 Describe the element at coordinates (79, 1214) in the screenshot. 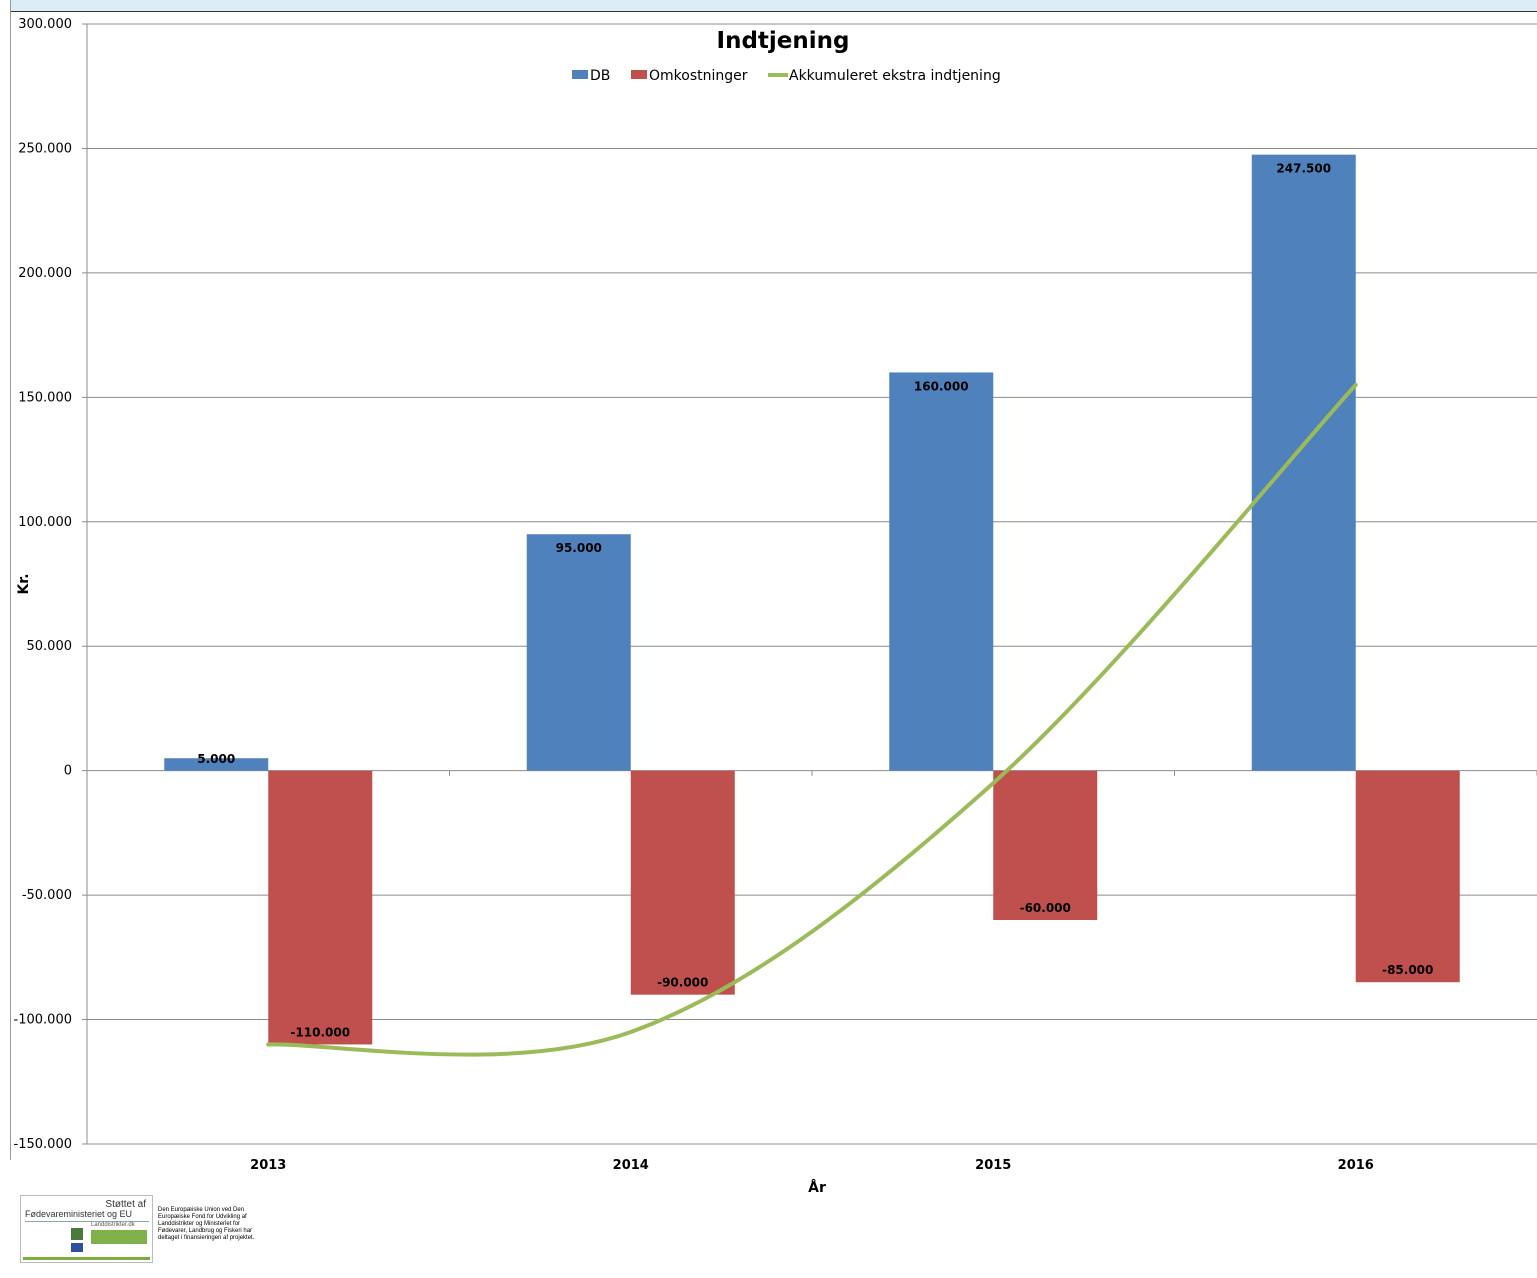

I see `logo-line2: Fødevareministeriet og EU` at that location.